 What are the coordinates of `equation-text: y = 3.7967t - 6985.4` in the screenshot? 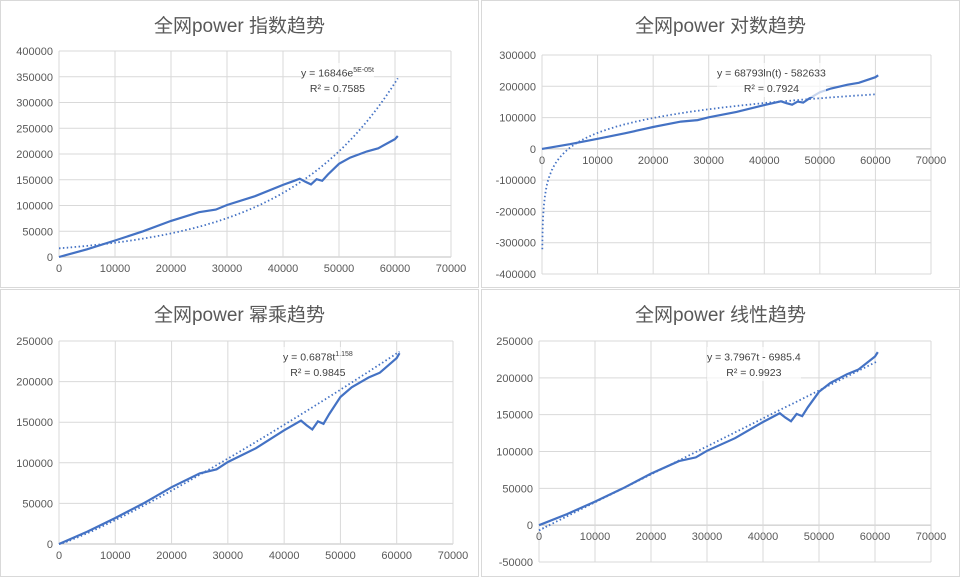 It's located at (754, 357).